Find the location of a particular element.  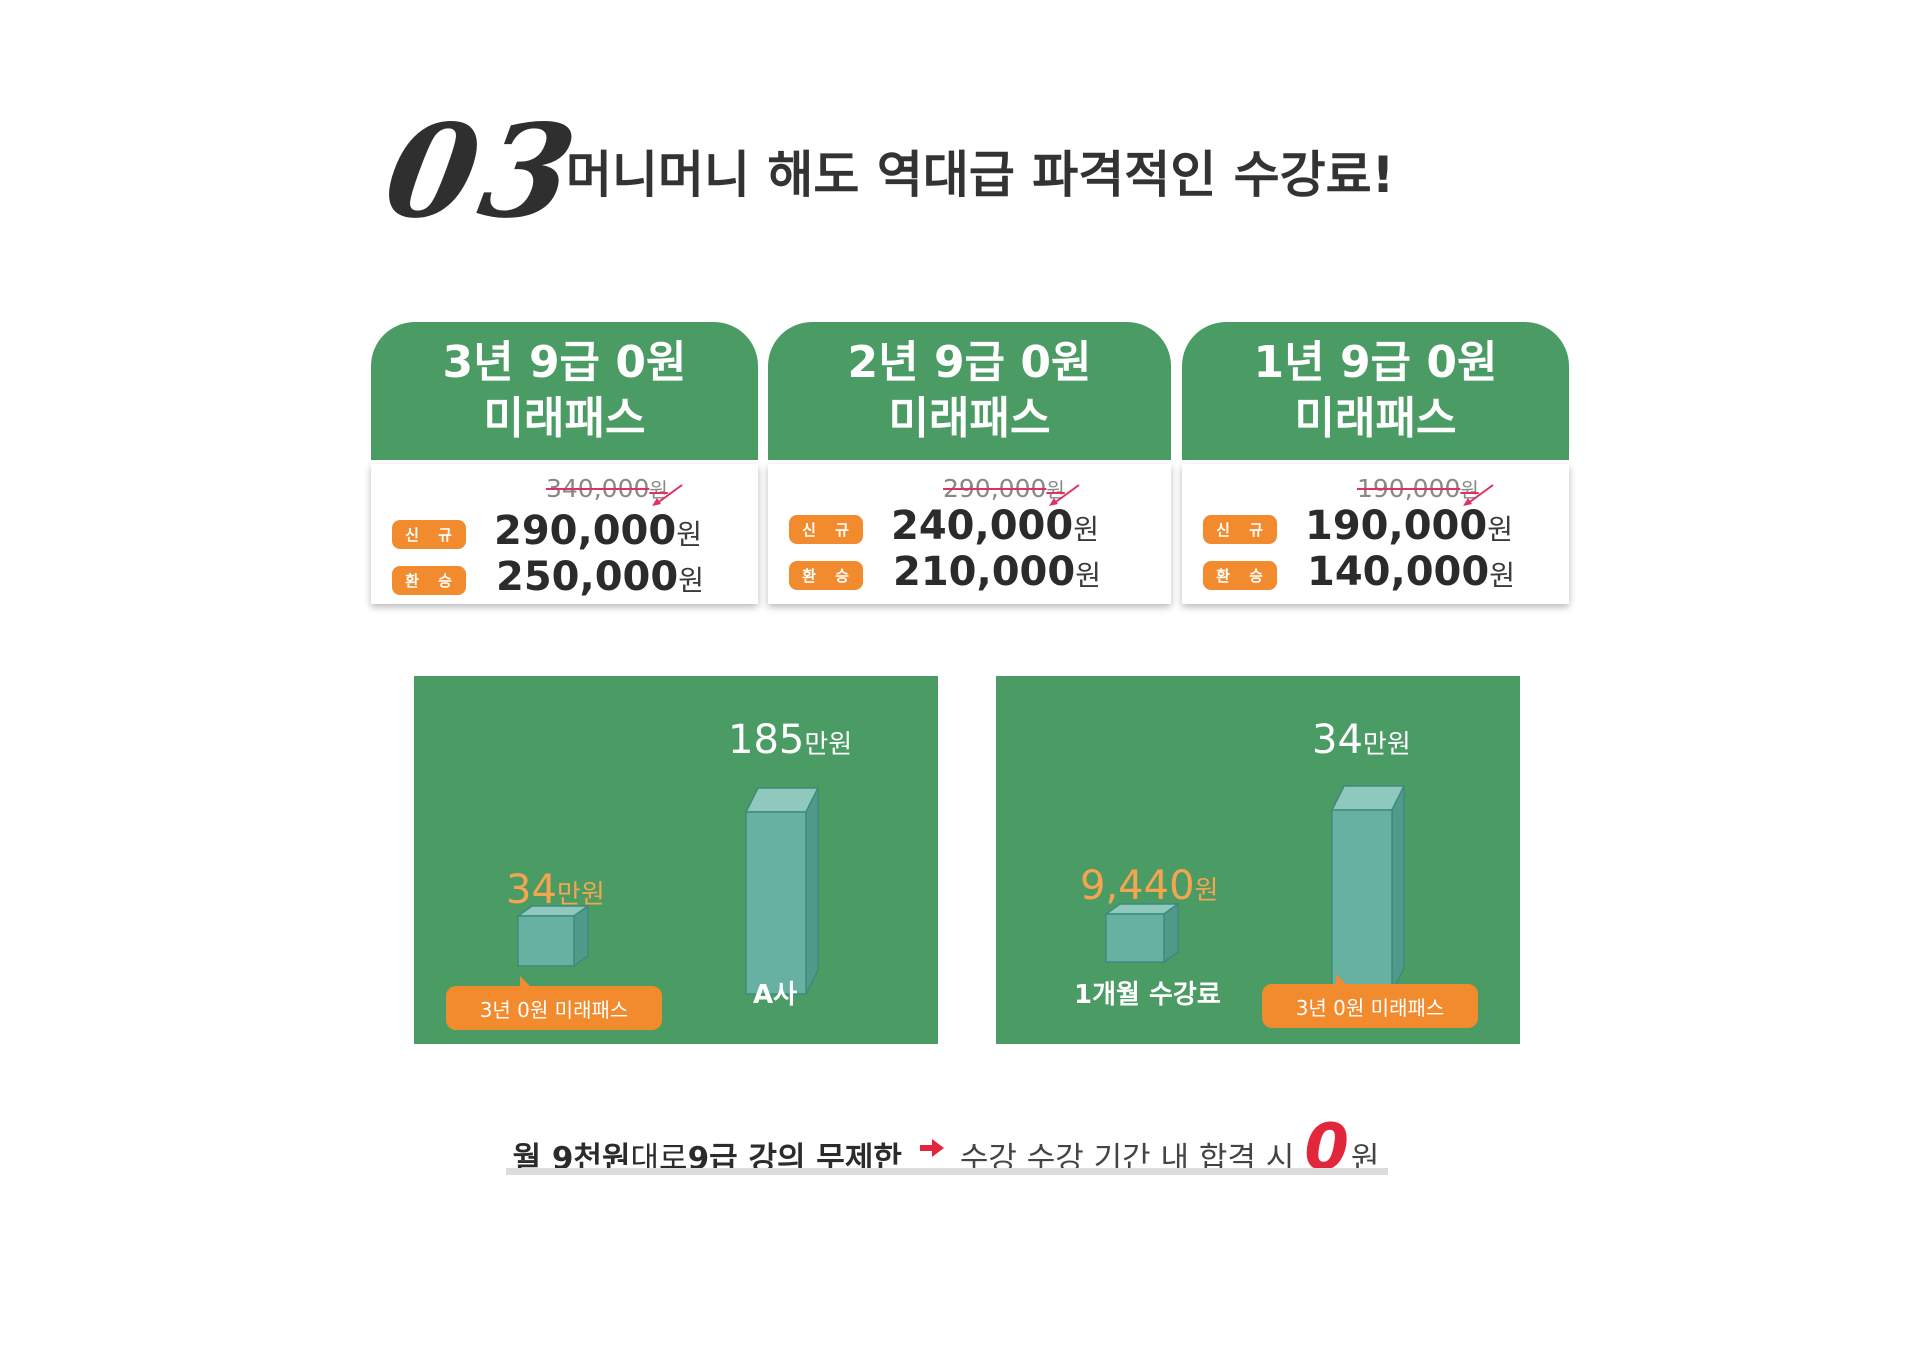

transfer-price-value: 250,000 is located at coordinates (587, 577).